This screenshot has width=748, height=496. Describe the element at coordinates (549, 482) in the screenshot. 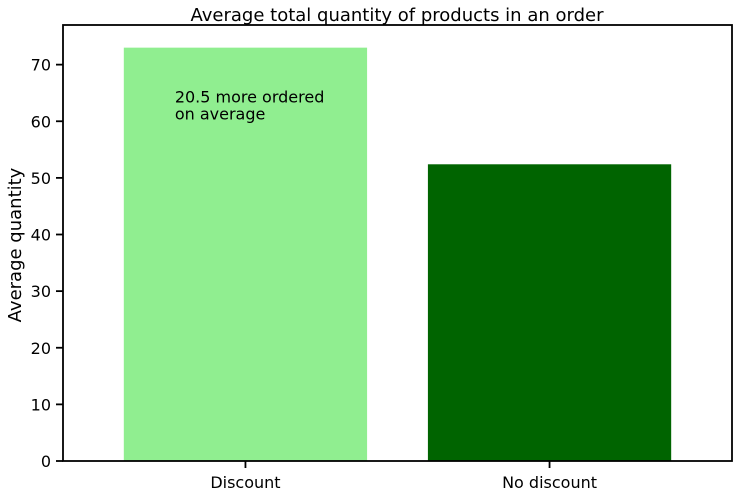

I see `x-tick-label: No discount` at that location.